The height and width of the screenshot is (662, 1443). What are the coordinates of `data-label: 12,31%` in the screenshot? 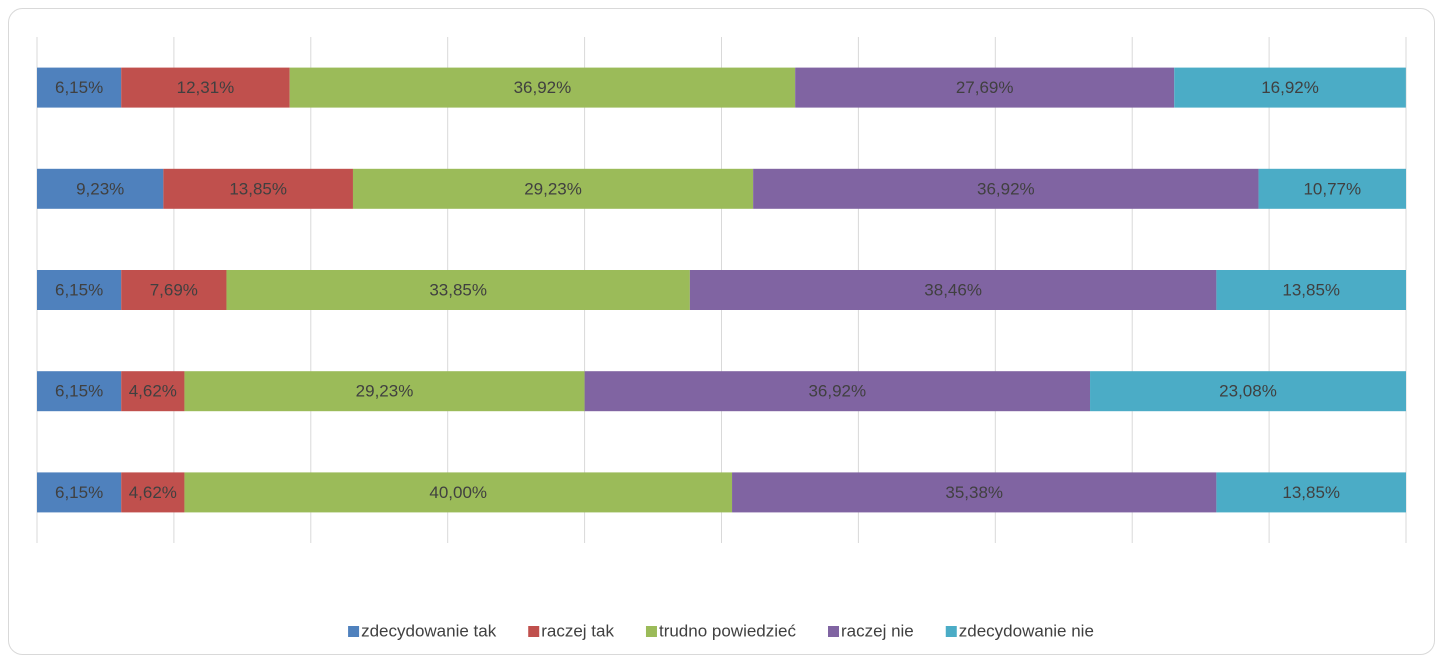 It's located at (206, 87).